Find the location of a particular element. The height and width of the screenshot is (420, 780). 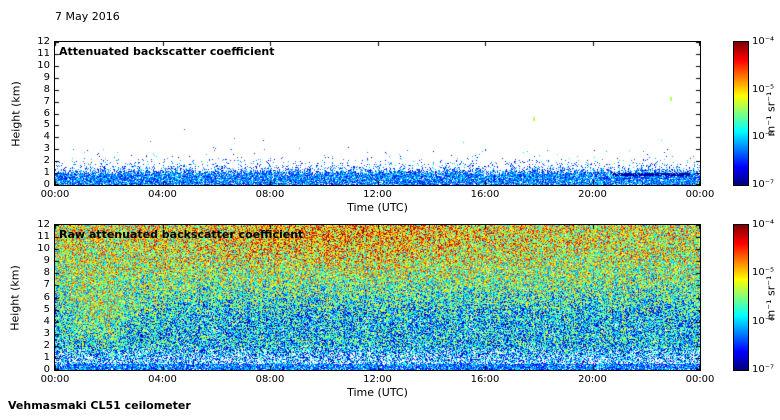

colorbar-attenuated is located at coordinates (741, 113).